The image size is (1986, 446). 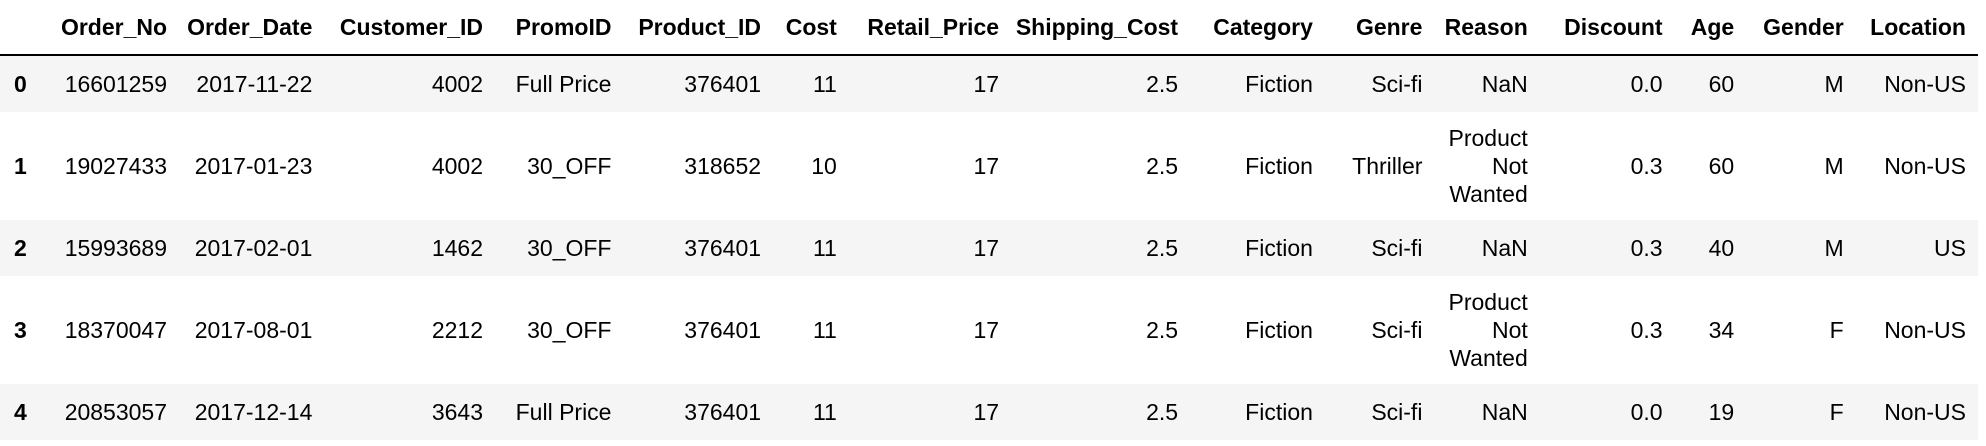 I want to click on cell-order-no: 16601259, so click(x=116, y=84).